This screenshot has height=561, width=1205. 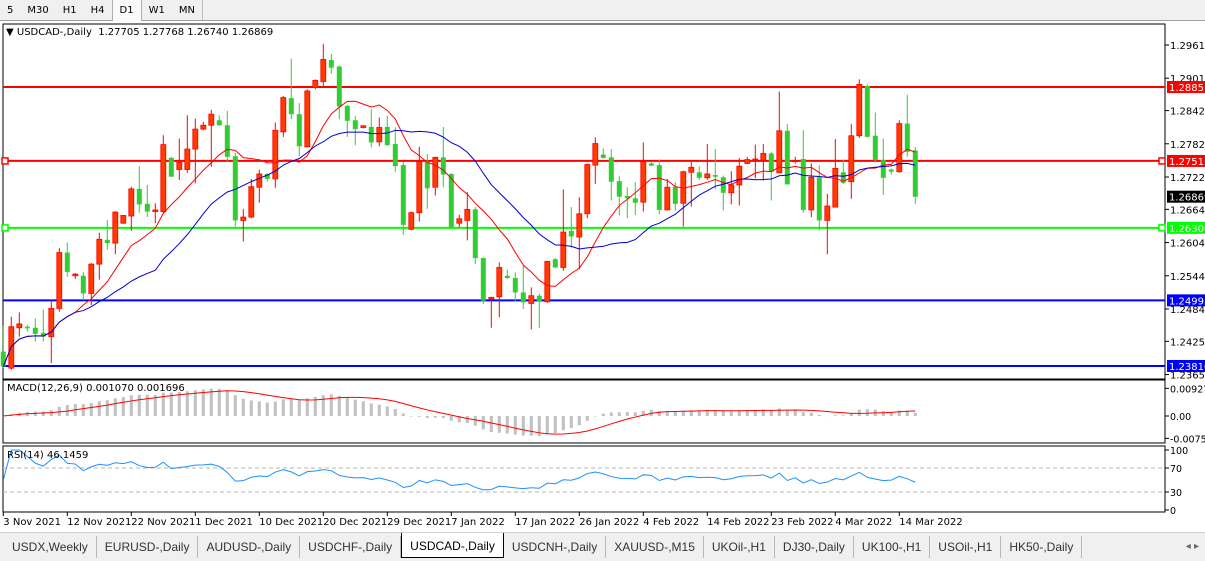 I want to click on tab-usdchf-daily: USDCHF-,Daily, so click(x=351, y=547).